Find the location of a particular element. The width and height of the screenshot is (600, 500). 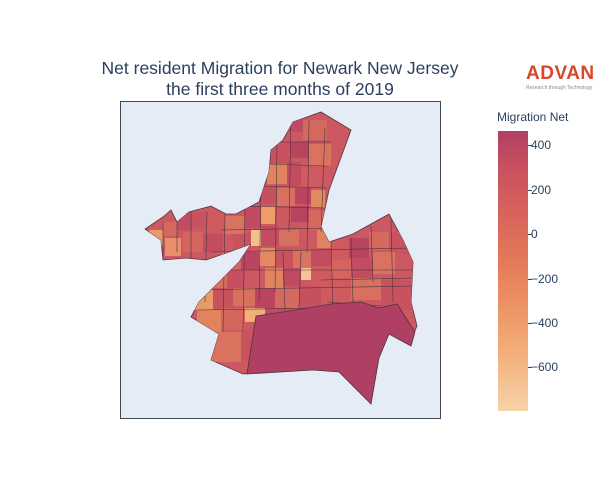

colorbar-tick-label: 400 is located at coordinates (541, 145).